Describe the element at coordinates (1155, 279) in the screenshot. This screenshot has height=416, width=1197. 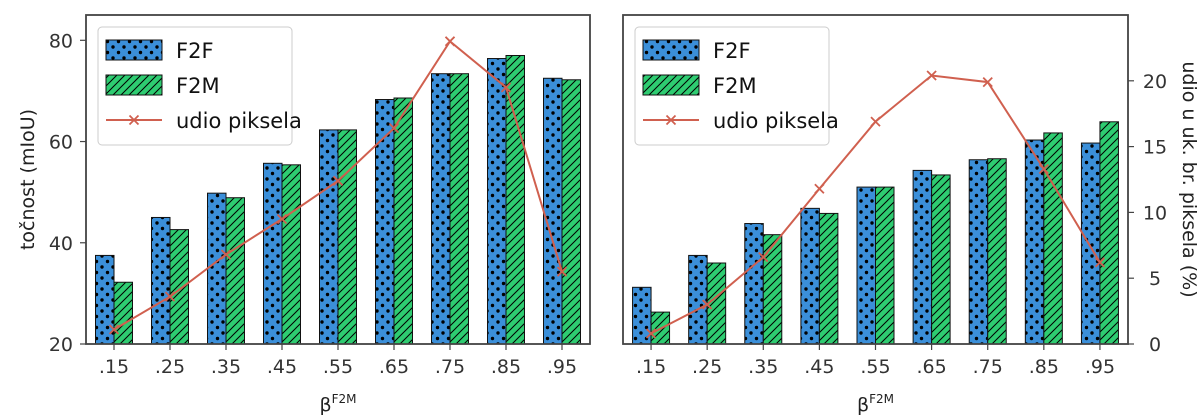
I see `secondary-y-tick-label-1: 5` at that location.